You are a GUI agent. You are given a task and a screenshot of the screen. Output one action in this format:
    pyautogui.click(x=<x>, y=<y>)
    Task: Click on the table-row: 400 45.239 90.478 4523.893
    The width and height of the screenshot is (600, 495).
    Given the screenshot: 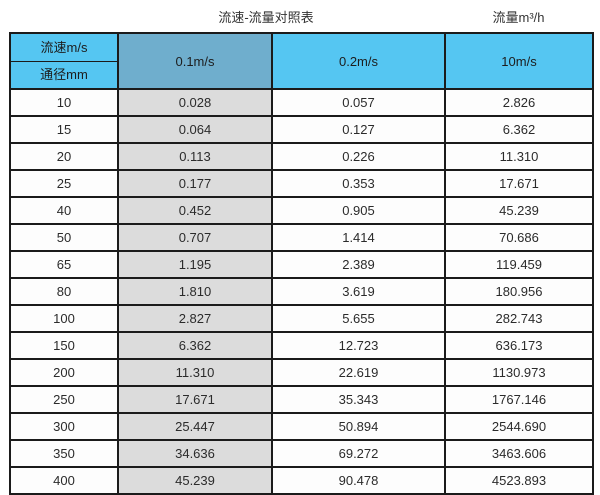 What is the action you would take?
    pyautogui.click(x=301, y=480)
    